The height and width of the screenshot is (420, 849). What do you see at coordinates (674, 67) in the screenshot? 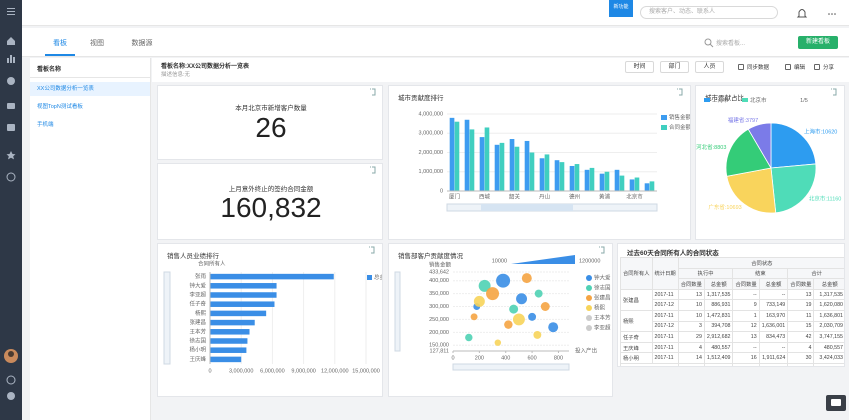
I see `filter-button: 部门` at bounding box center [674, 67].